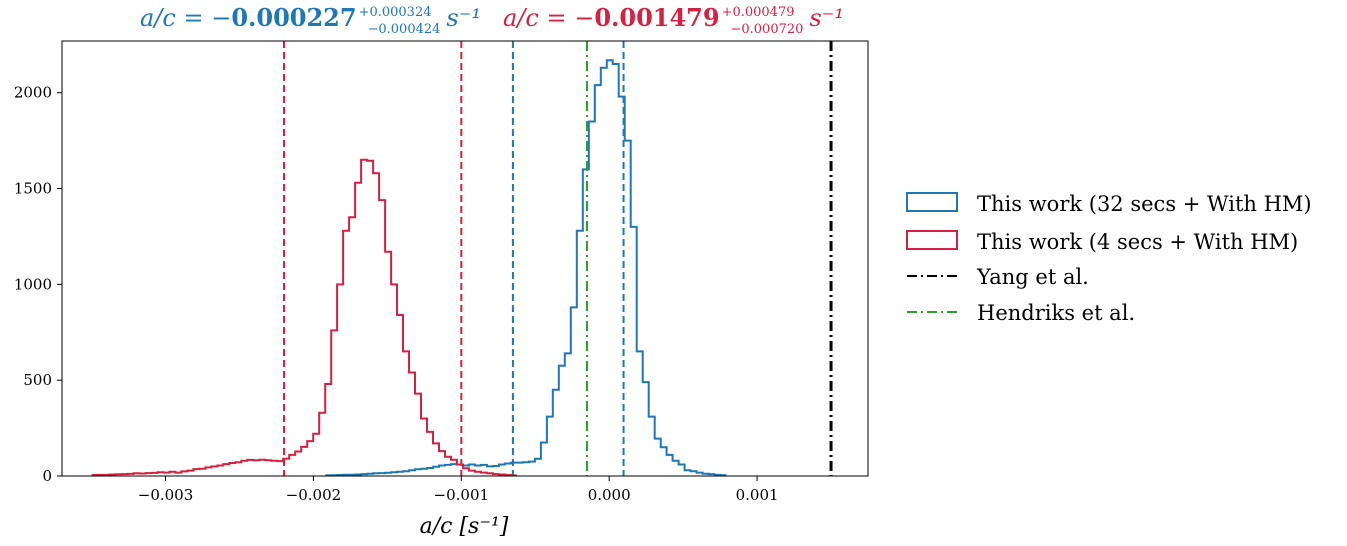 Image resolution: width=1347 pixels, height=546 pixels. I want to click on x-tick-label: −0.003, so click(166, 495).